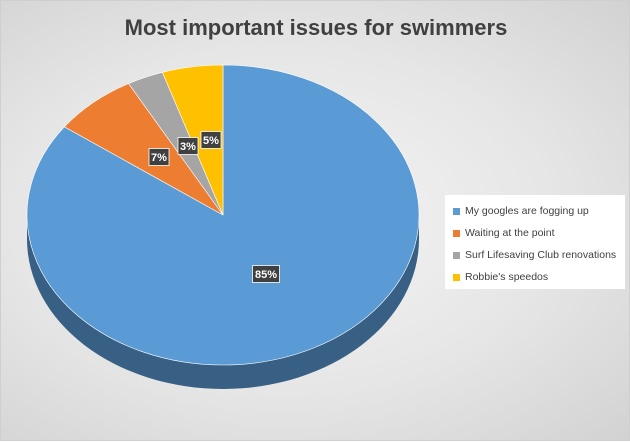 The height and width of the screenshot is (442, 630). I want to click on data-label-googles: 85%, so click(266, 274).